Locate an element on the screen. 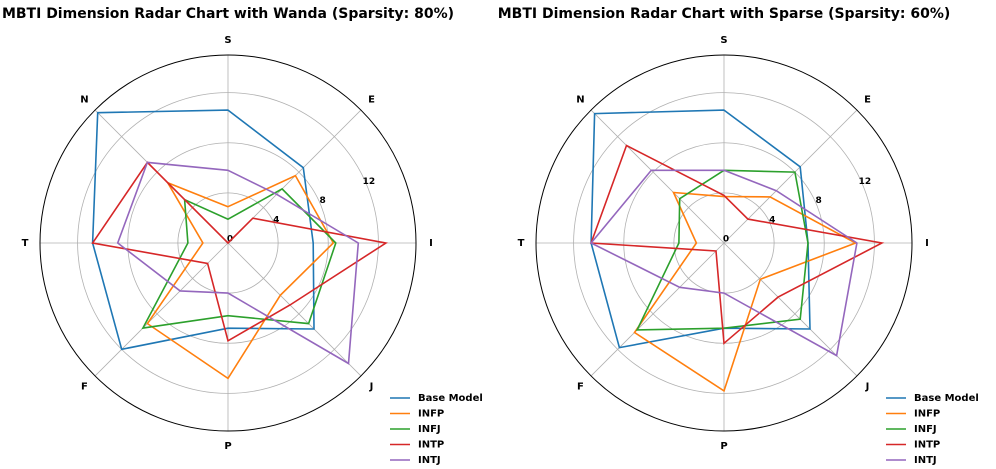  grid-circle is located at coordinates (228, 243).